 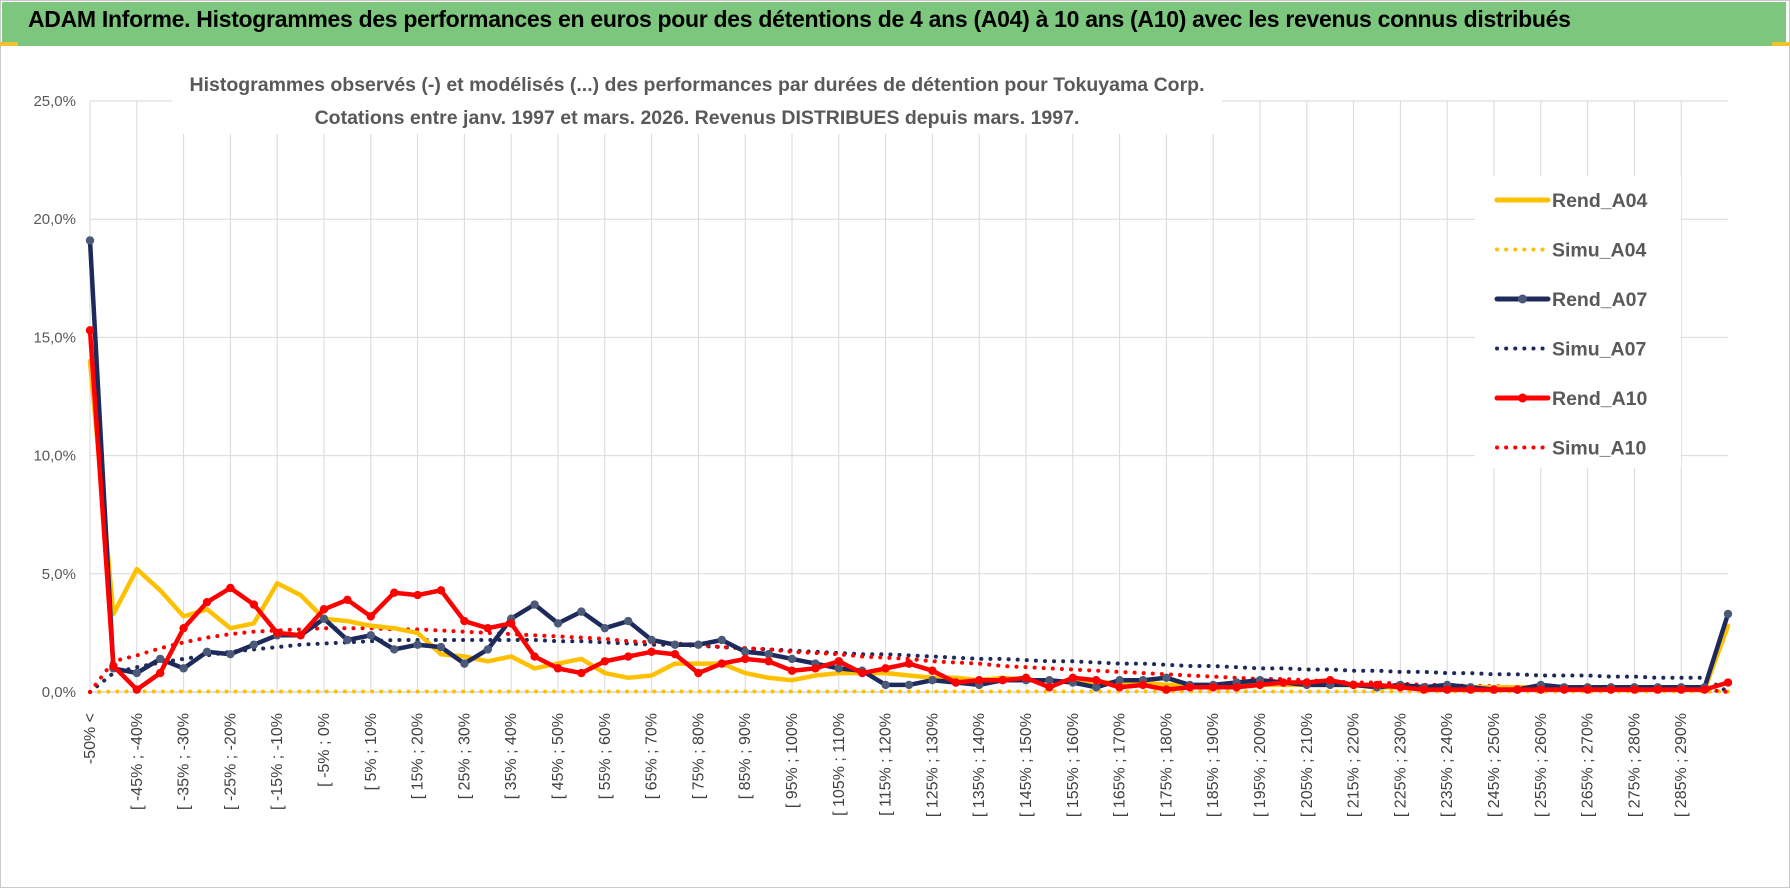 I want to click on series-line-simu-a10, so click(x=909, y=660).